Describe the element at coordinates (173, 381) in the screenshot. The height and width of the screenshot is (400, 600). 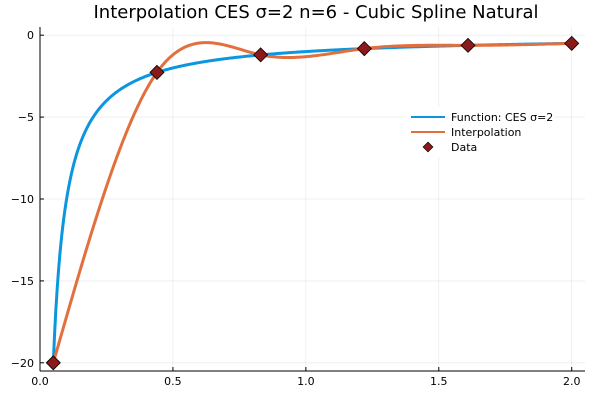
I see `x-tick-label: 0.5` at that location.